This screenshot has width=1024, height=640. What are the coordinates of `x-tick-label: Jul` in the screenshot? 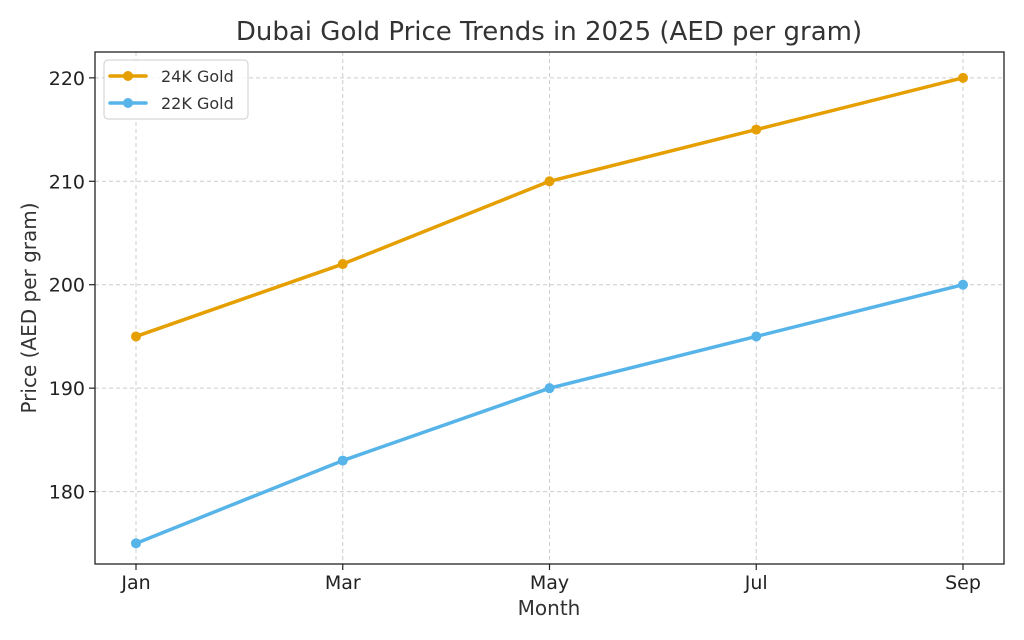 It's located at (756, 583).